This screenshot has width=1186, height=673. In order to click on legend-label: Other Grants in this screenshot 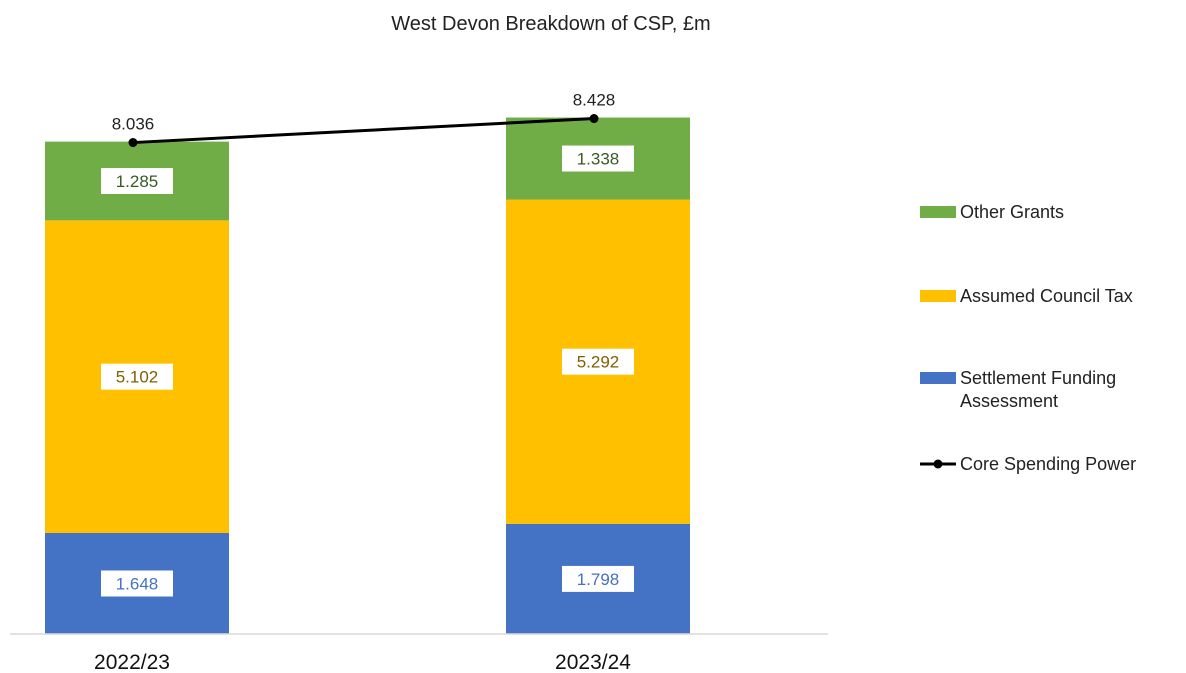, I will do `click(1012, 212)`.